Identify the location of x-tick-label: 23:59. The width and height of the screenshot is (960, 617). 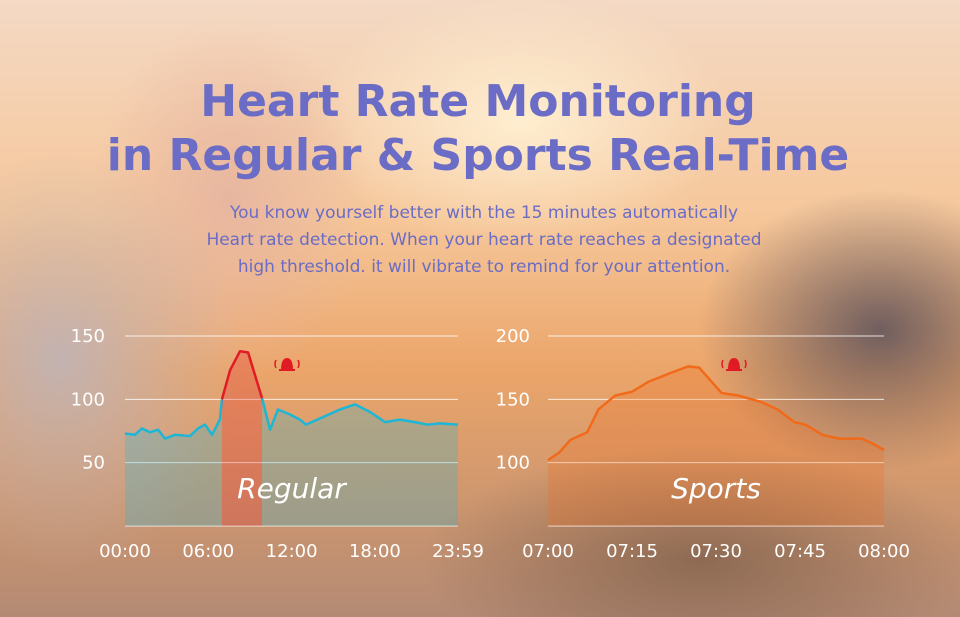
(458, 551).